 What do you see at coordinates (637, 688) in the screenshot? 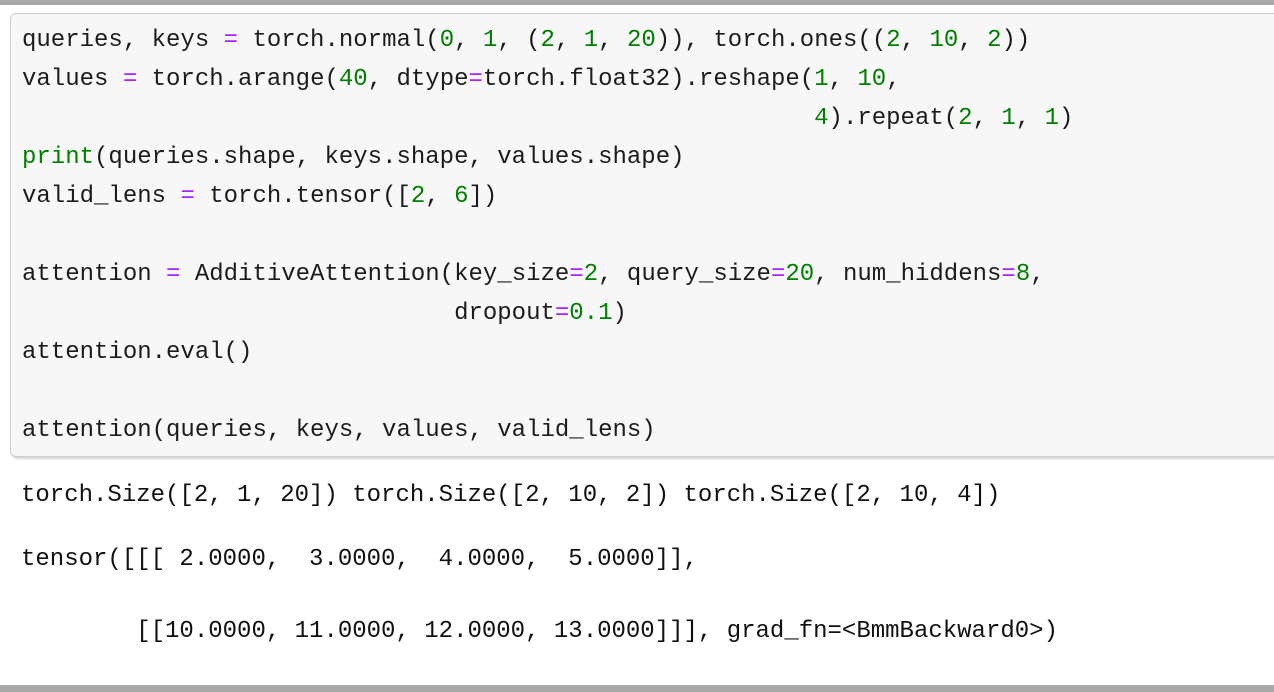
I see `bottom-border` at bounding box center [637, 688].